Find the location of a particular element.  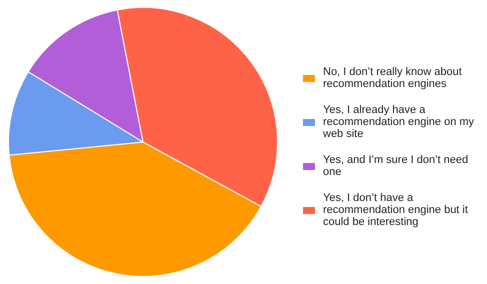

legend-label: No, I don’t really know about recommendation engines is located at coordinates (393, 78).